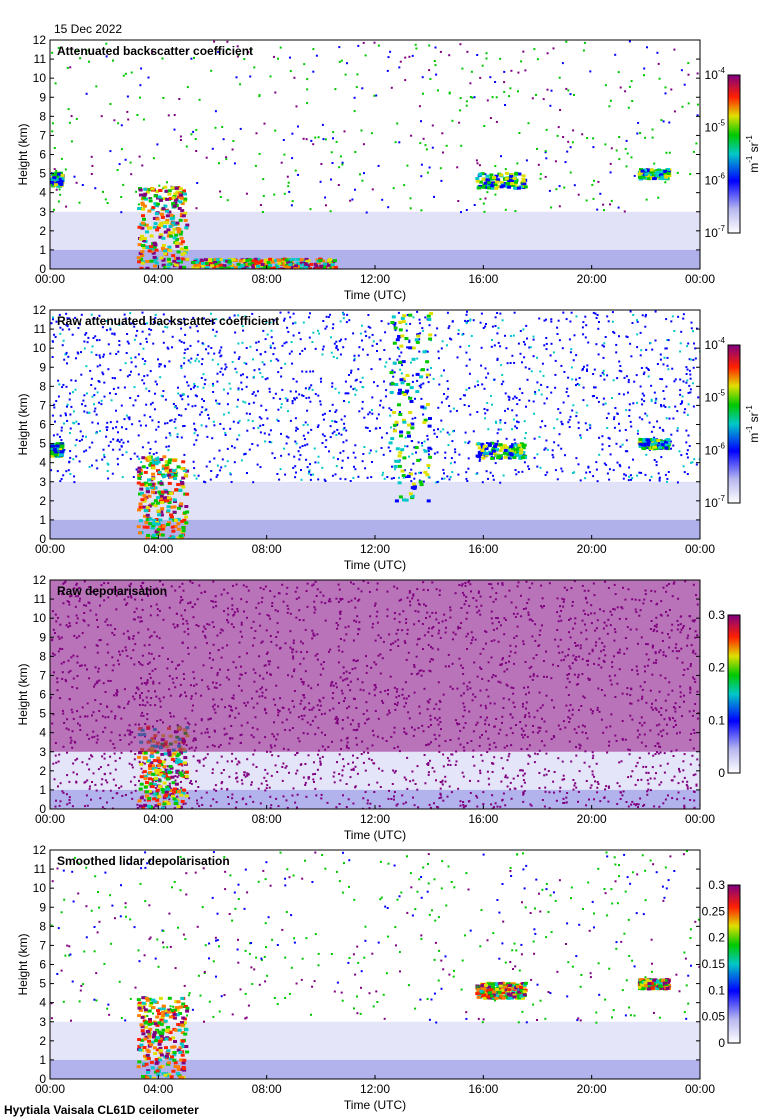 Image resolution: width=780 pixels, height=1120 pixels. I want to click on y-tick-label: 8, so click(42, 386).